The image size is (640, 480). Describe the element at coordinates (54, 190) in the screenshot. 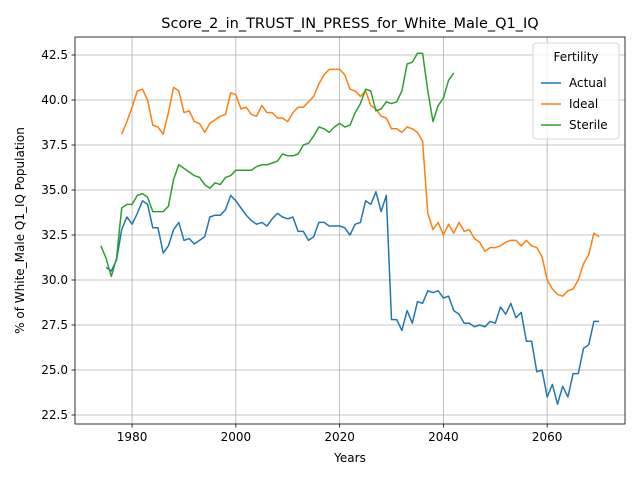

I see `y-tick-label: 35.0` at that location.